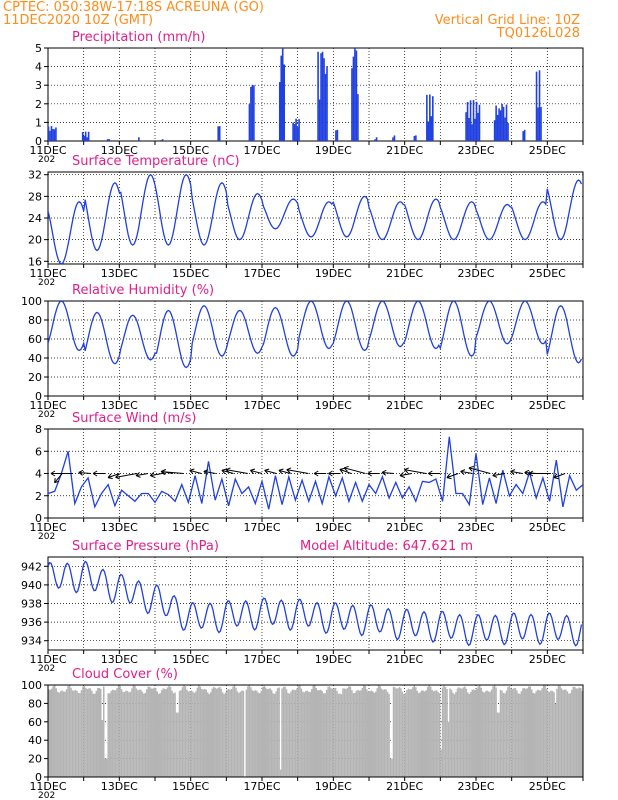  Describe the element at coordinates (145, 546) in the screenshot. I see `panel-title: Surface Pressure (hPa)` at that location.